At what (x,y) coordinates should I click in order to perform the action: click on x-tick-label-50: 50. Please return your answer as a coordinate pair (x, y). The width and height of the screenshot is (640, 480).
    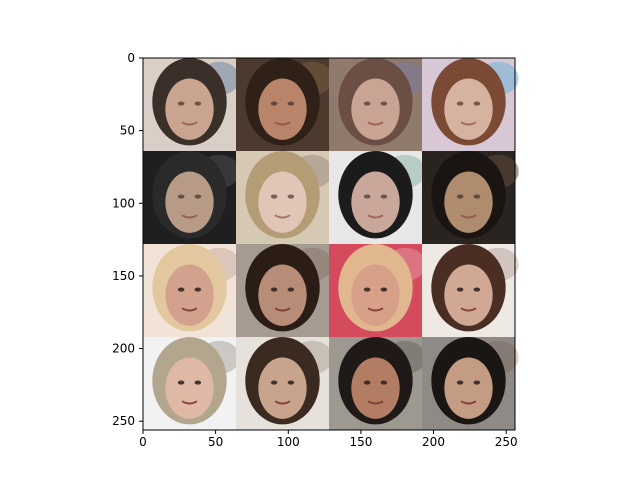
    Looking at the image, I should click on (215, 442).